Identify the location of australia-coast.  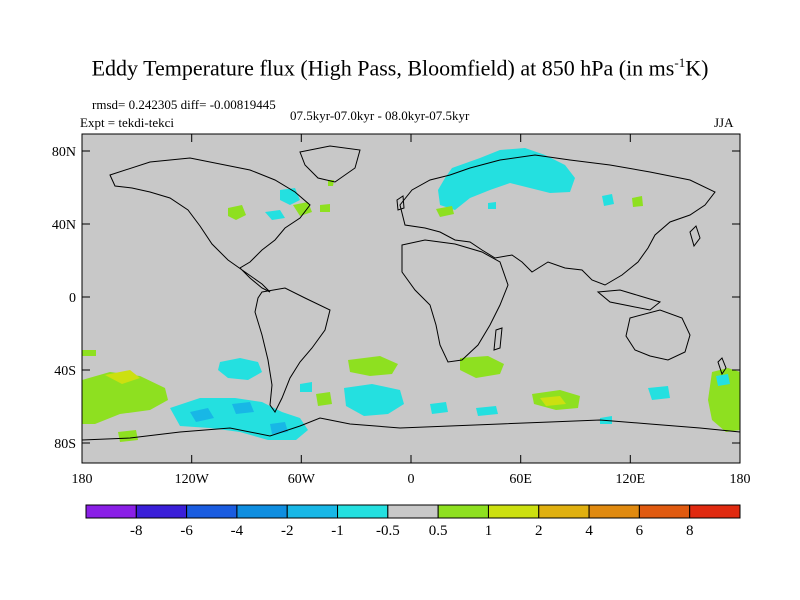
(658, 335).